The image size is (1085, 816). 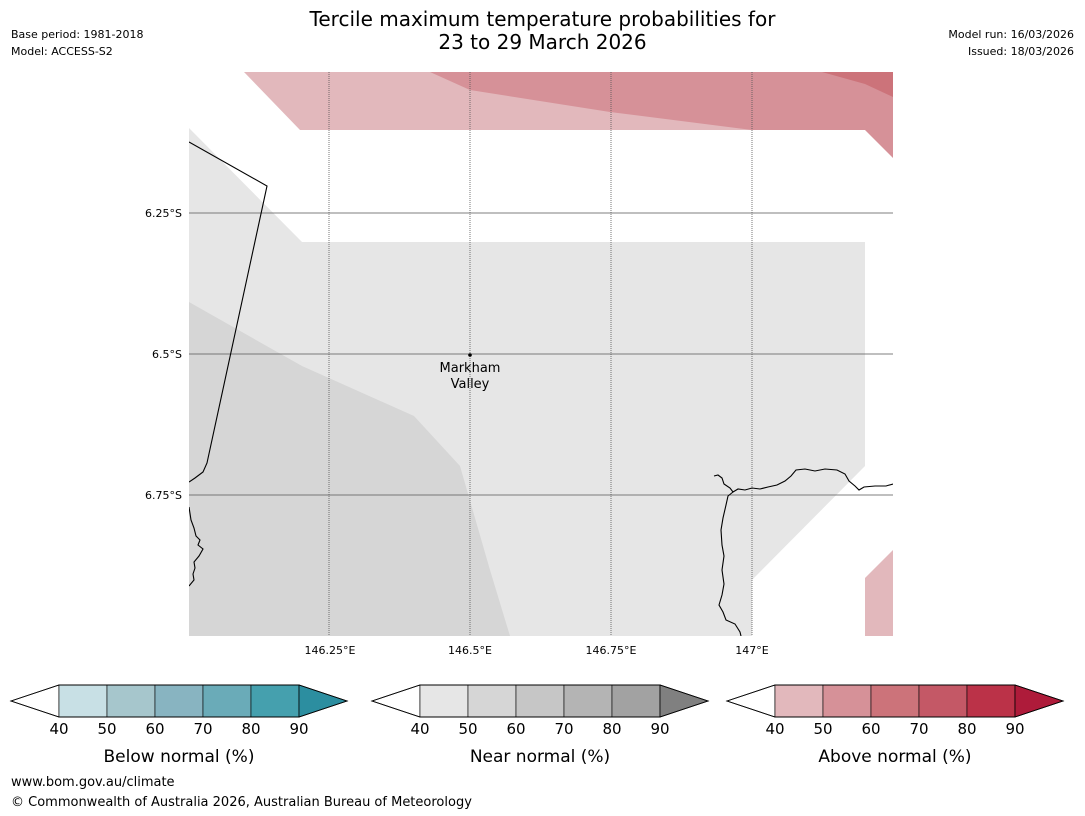 I want to click on legend-near-title: Near normal (%), so click(x=540, y=757).